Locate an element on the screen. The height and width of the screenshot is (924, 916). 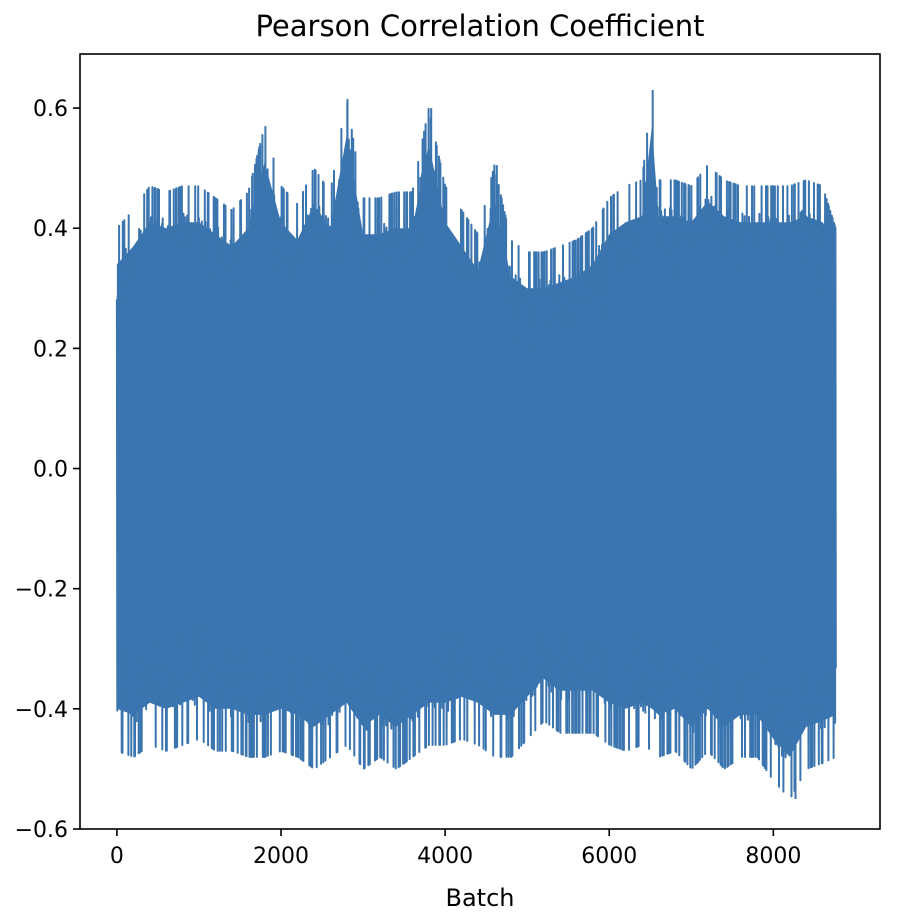
x-tick-label: 2000 is located at coordinates (281, 856).